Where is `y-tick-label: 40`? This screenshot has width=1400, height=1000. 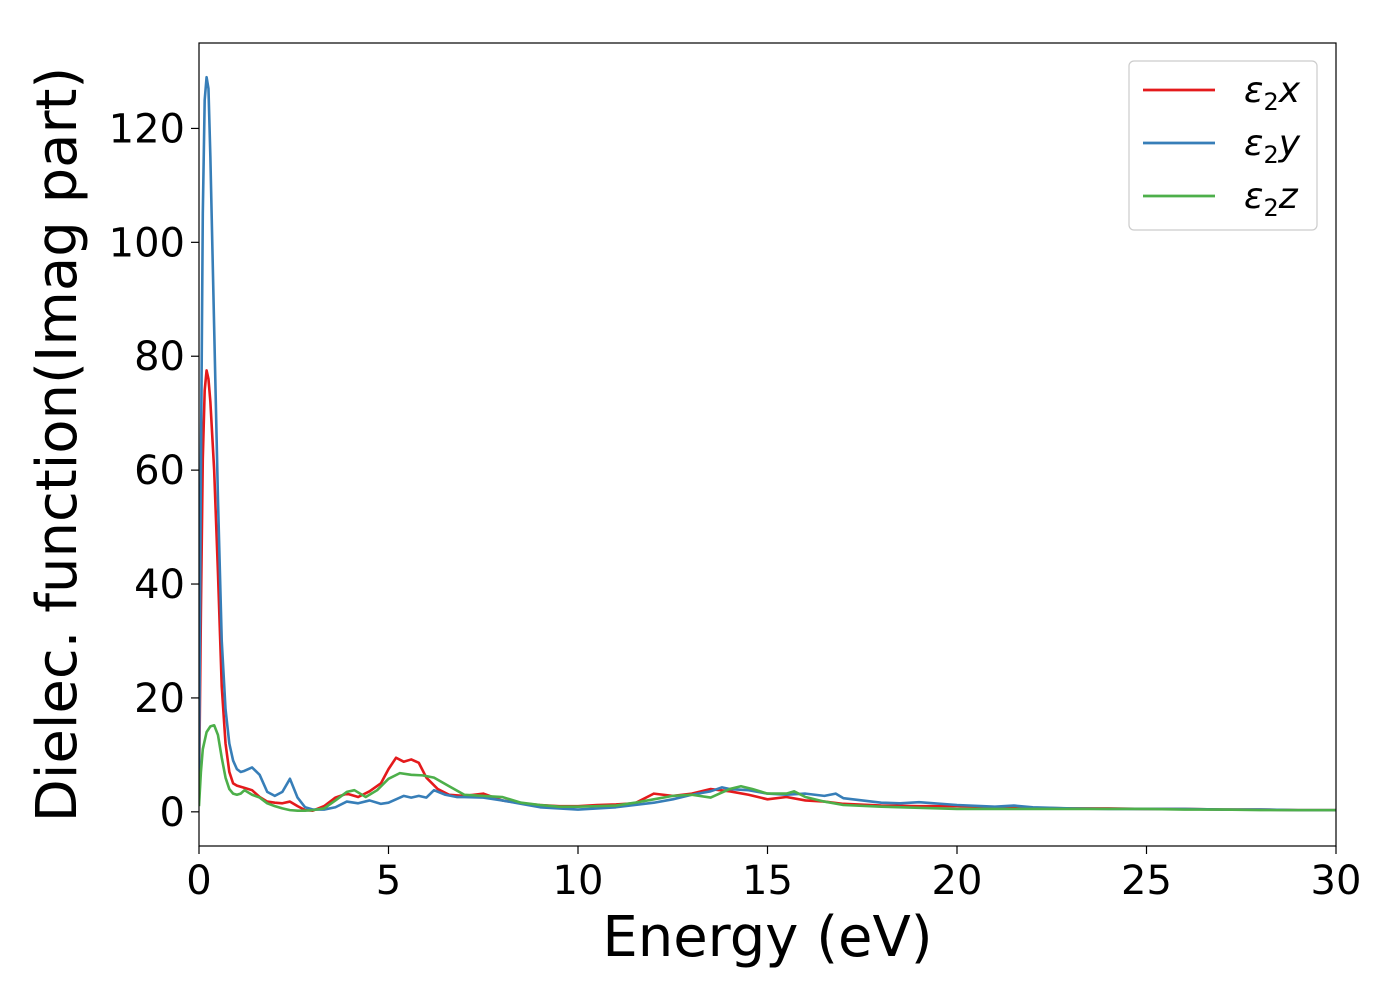
y-tick-label: 40 is located at coordinates (159, 585).